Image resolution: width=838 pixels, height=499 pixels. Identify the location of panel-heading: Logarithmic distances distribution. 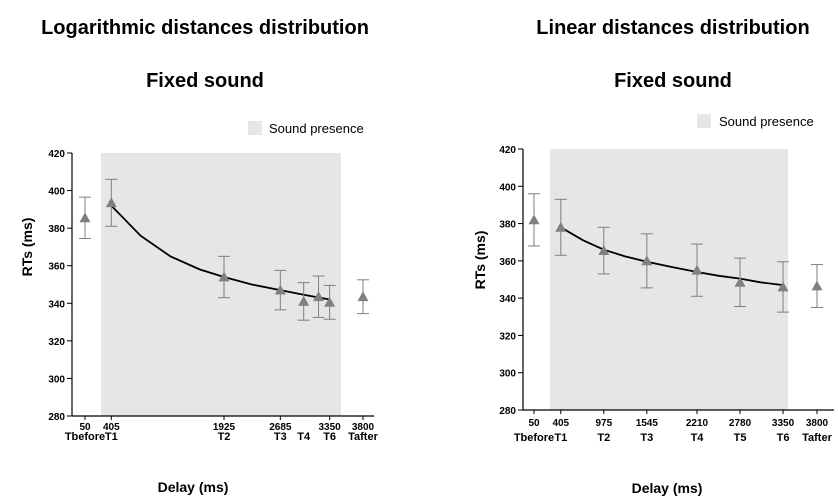
(205, 28).